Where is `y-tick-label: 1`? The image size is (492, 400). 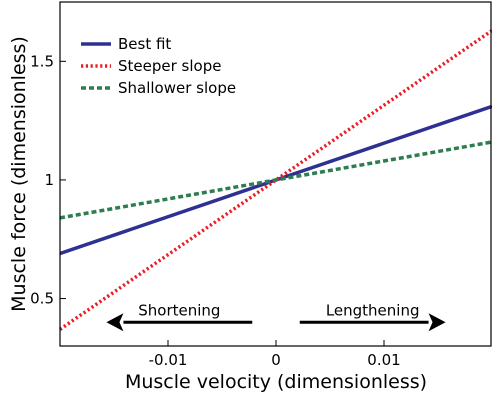 y-tick-label: 1 is located at coordinates (49, 180).